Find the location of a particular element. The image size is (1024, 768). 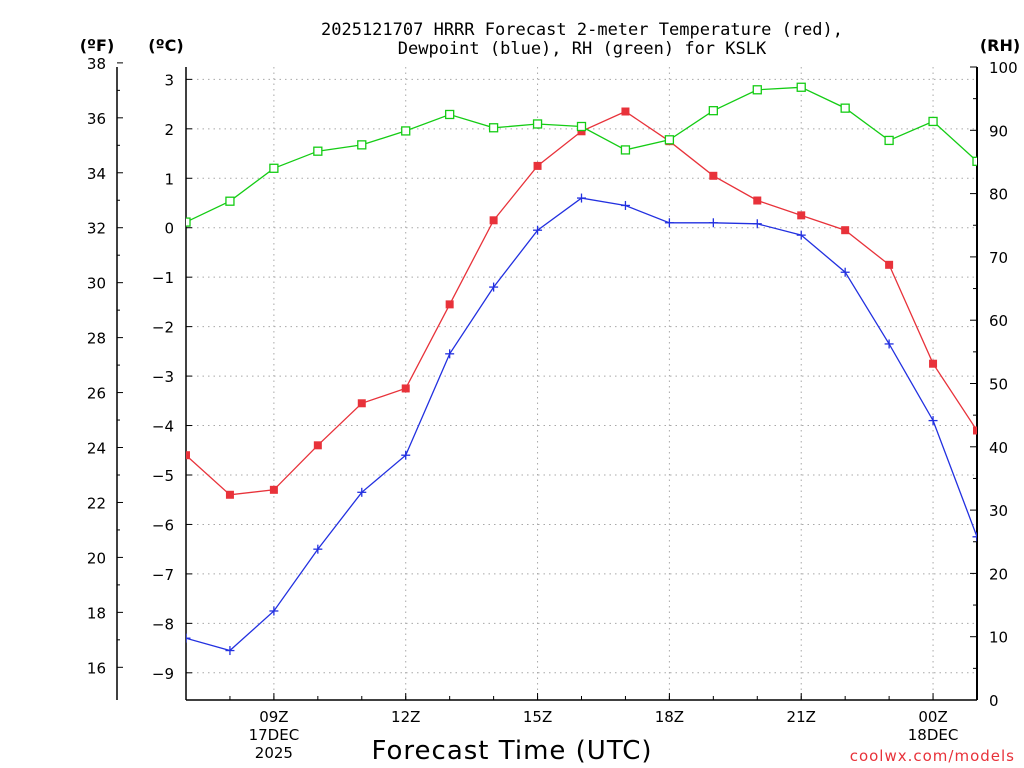

x-tick-label: 15Z is located at coordinates (537, 717).